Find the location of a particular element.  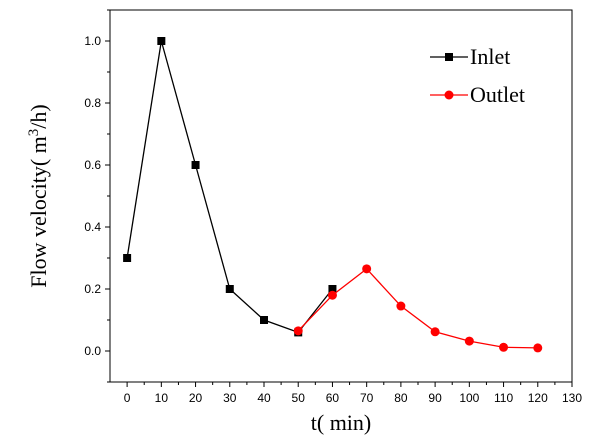

y-axis-title: Flow velocity( m3/h) is located at coordinates (38, 196).